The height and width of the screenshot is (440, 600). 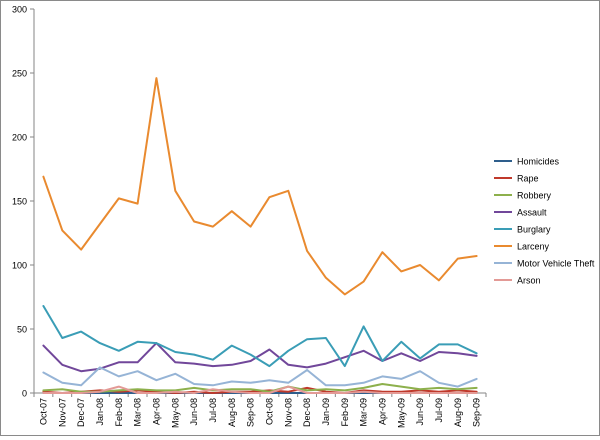 I want to click on x-tick-label: Sep-08, so click(x=251, y=412).